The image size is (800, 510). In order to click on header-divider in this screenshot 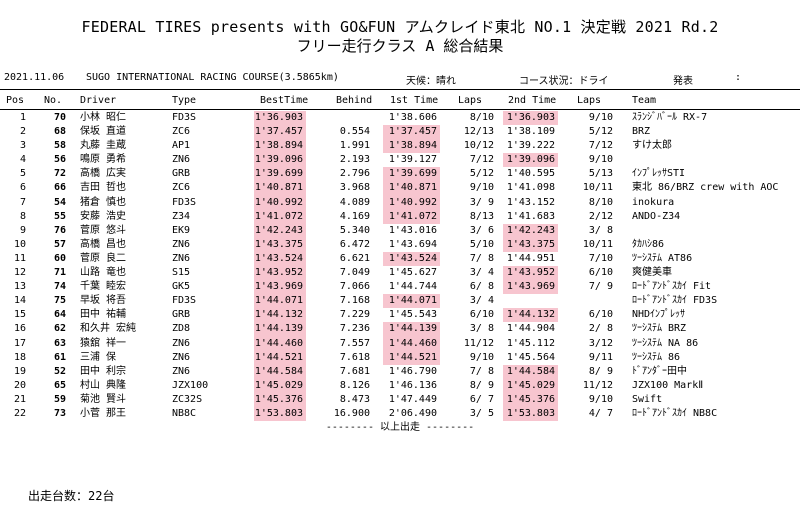, I will do `click(400, 109)`.